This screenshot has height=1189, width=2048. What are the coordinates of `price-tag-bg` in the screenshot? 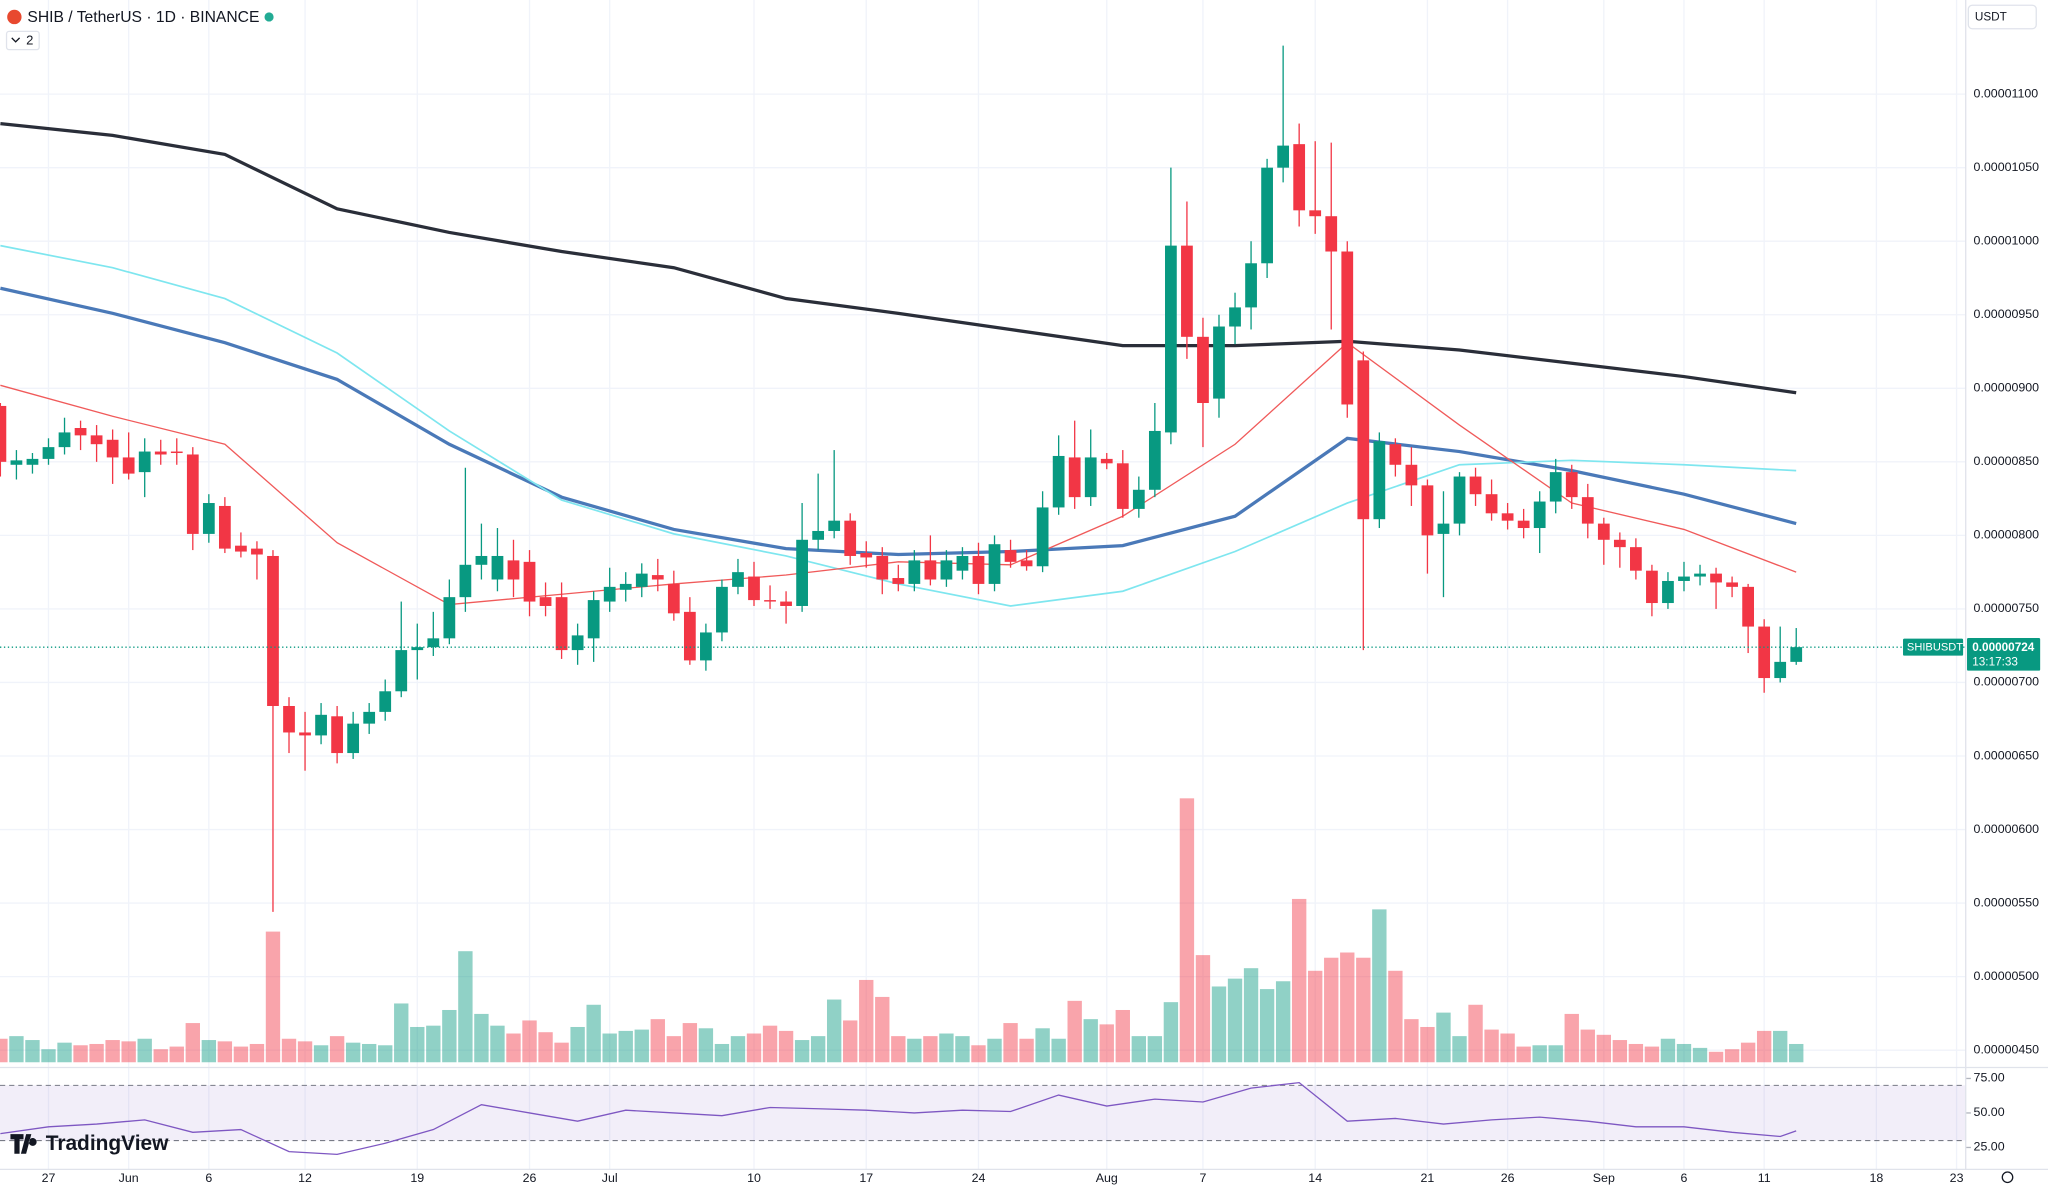 It's located at (2004, 654).